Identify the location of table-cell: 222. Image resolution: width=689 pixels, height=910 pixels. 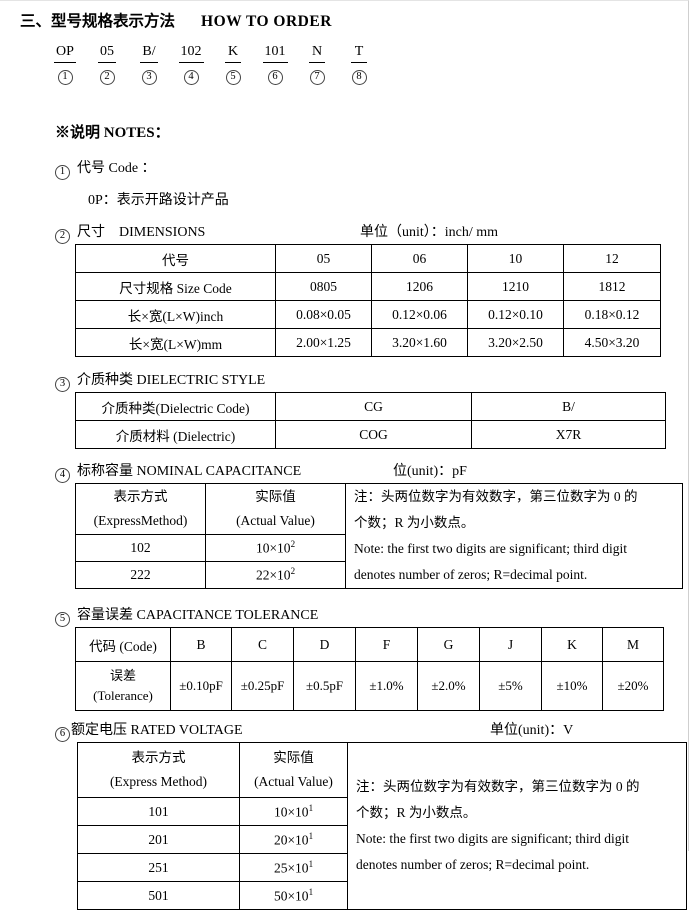
(140, 575).